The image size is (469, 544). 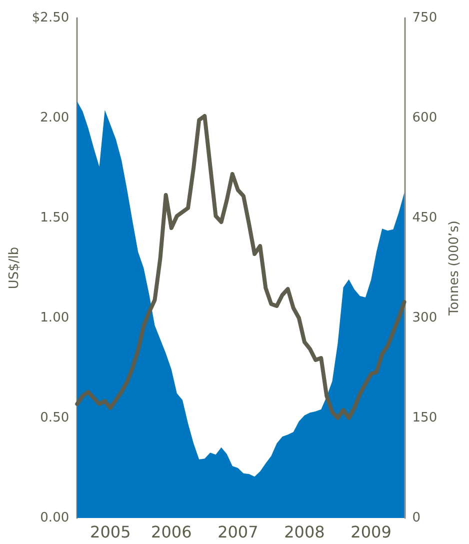 I want to click on y-tick-label: 1.50, so click(x=55, y=218).